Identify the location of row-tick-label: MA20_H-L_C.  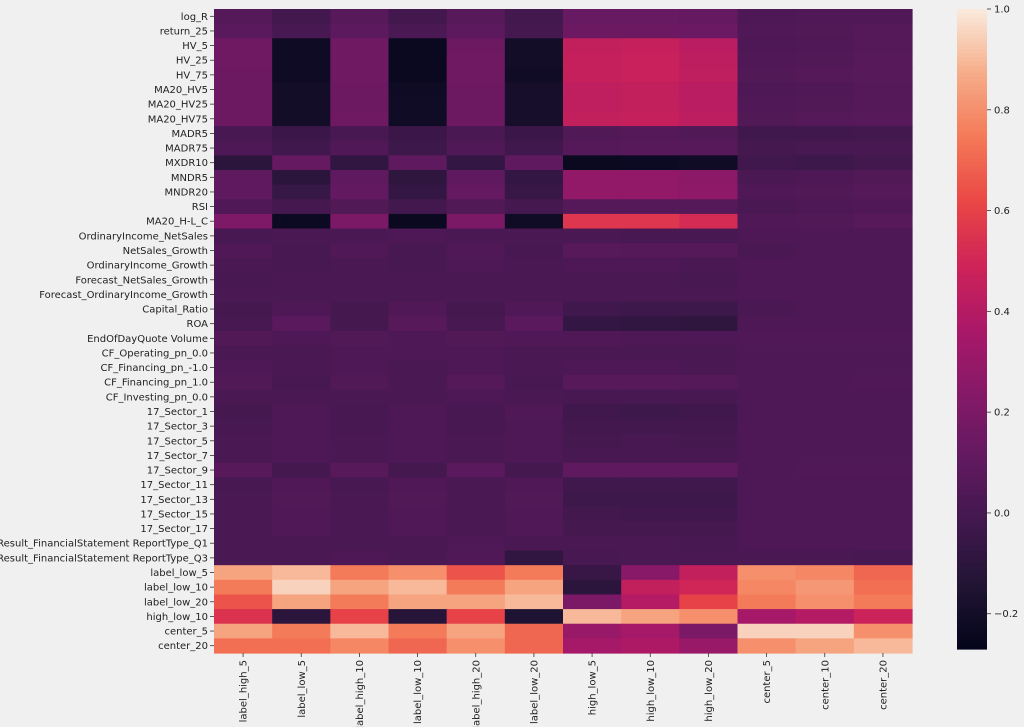
(177, 222).